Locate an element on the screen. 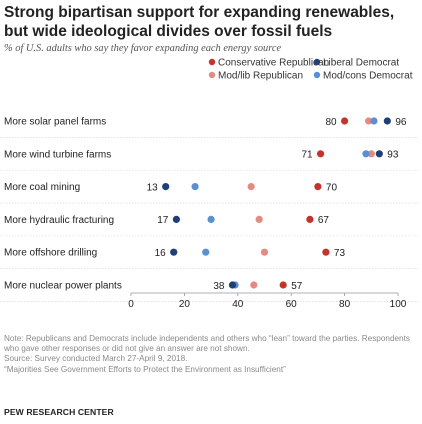 Image resolution: width=422 pixels, height=424 pixels. value-label-high: 70 is located at coordinates (332, 187).